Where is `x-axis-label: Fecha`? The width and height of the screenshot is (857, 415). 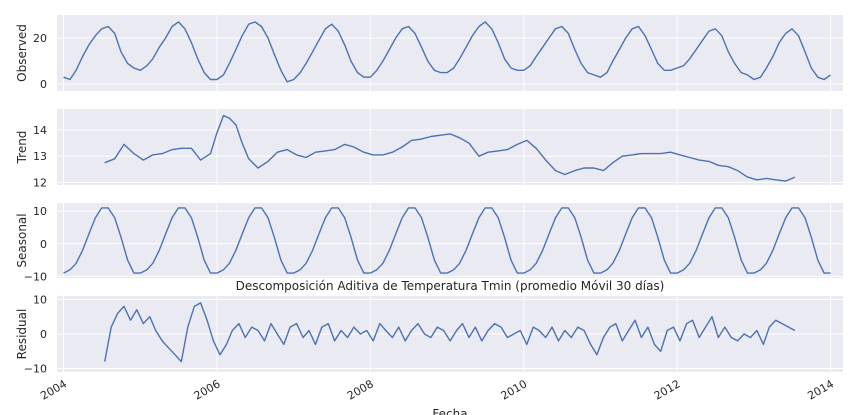
x-axis-label: Fecha is located at coordinates (449, 411).